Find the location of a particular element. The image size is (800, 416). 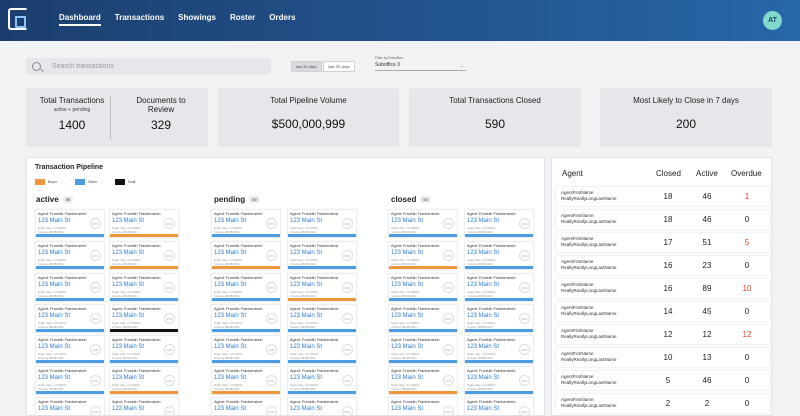

kpi-total-transactions-title: Total Transactions is located at coordinates (72, 100).